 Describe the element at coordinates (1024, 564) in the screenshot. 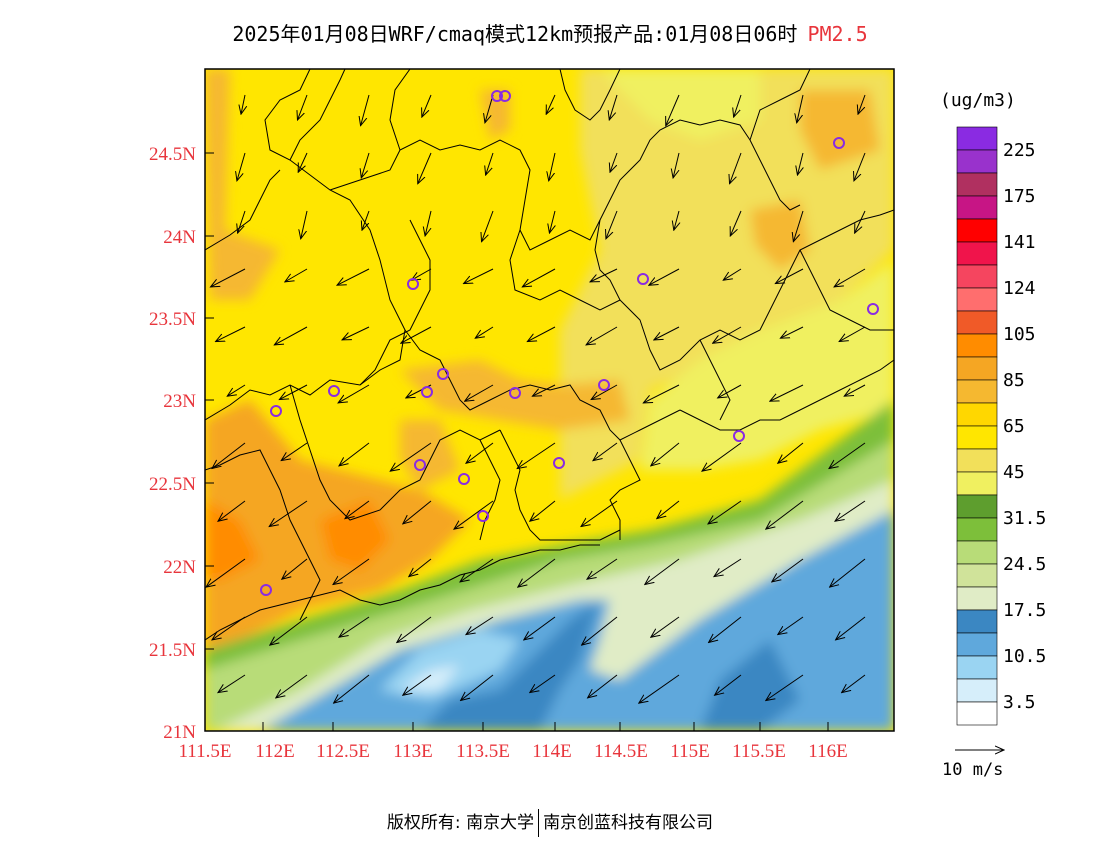

I see `legend-label: 24.5` at that location.